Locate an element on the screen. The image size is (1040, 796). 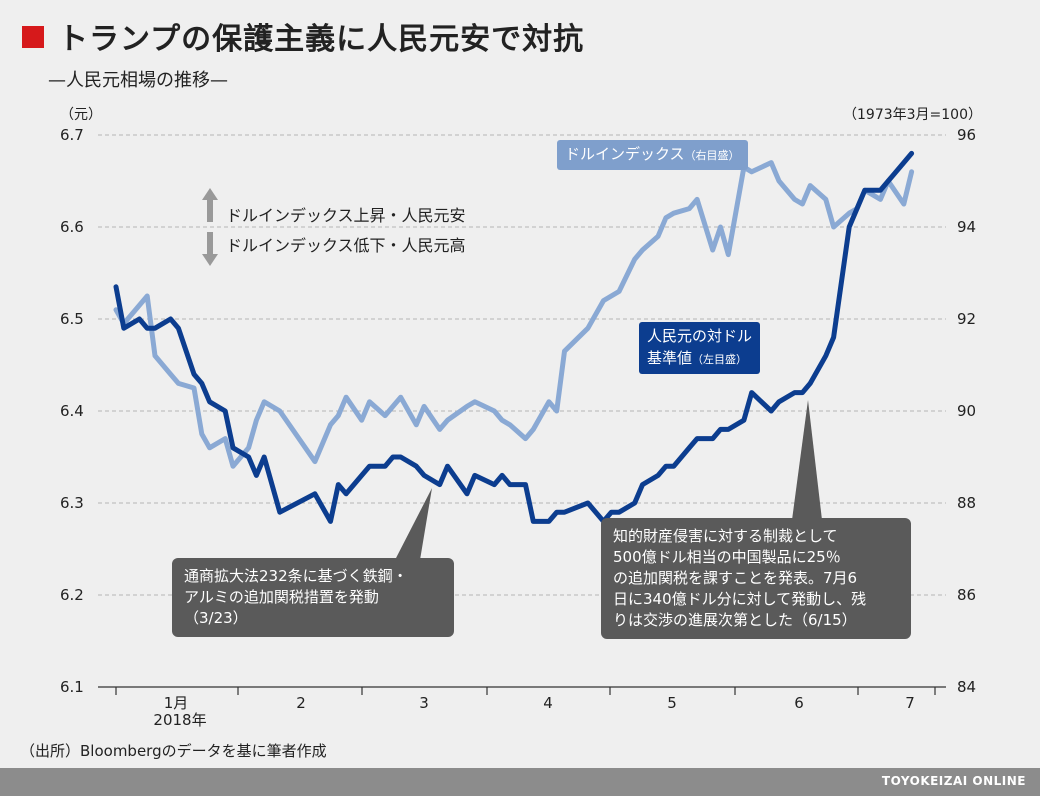
left-tick-label: 6.2 is located at coordinates (72, 595).